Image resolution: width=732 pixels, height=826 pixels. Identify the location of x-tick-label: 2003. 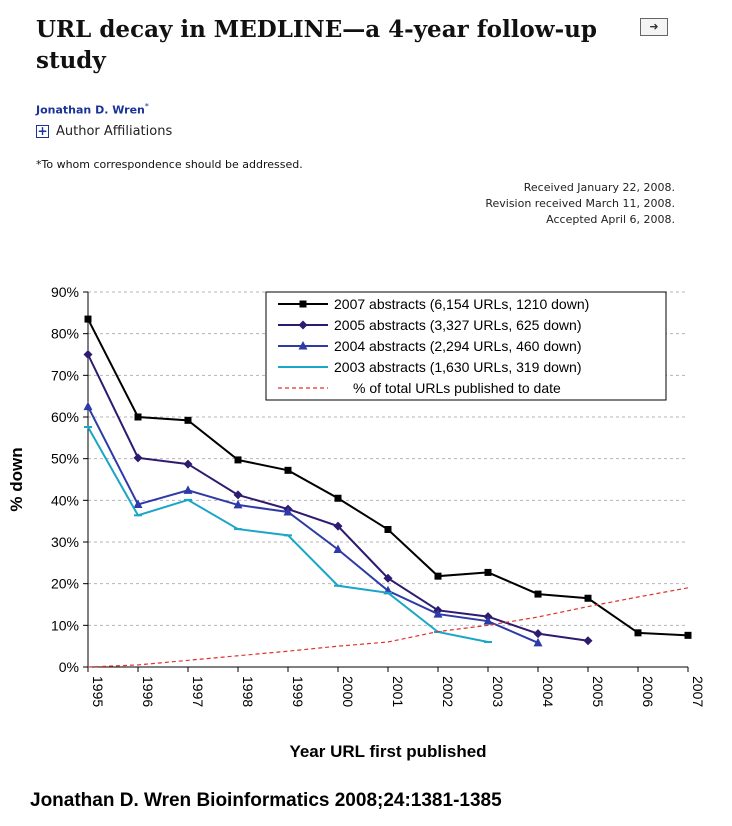
(498, 691).